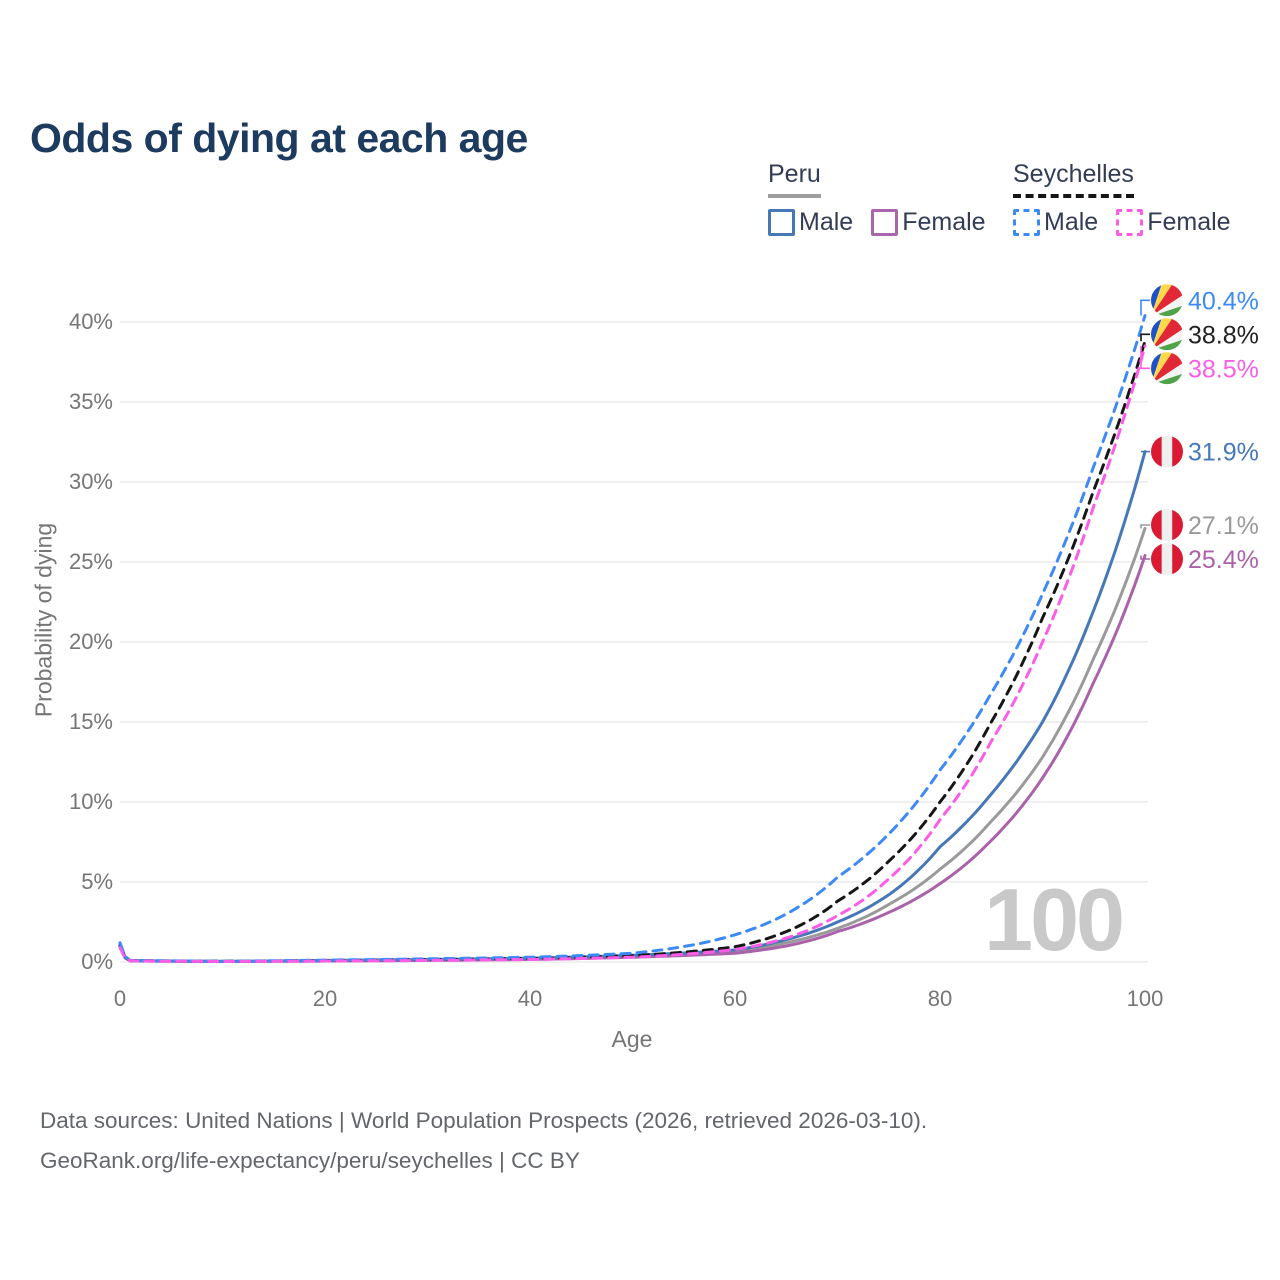 The image size is (1280, 1280). Describe the element at coordinates (1223, 335) in the screenshot. I see `series-end-label: 38.8%` at that location.